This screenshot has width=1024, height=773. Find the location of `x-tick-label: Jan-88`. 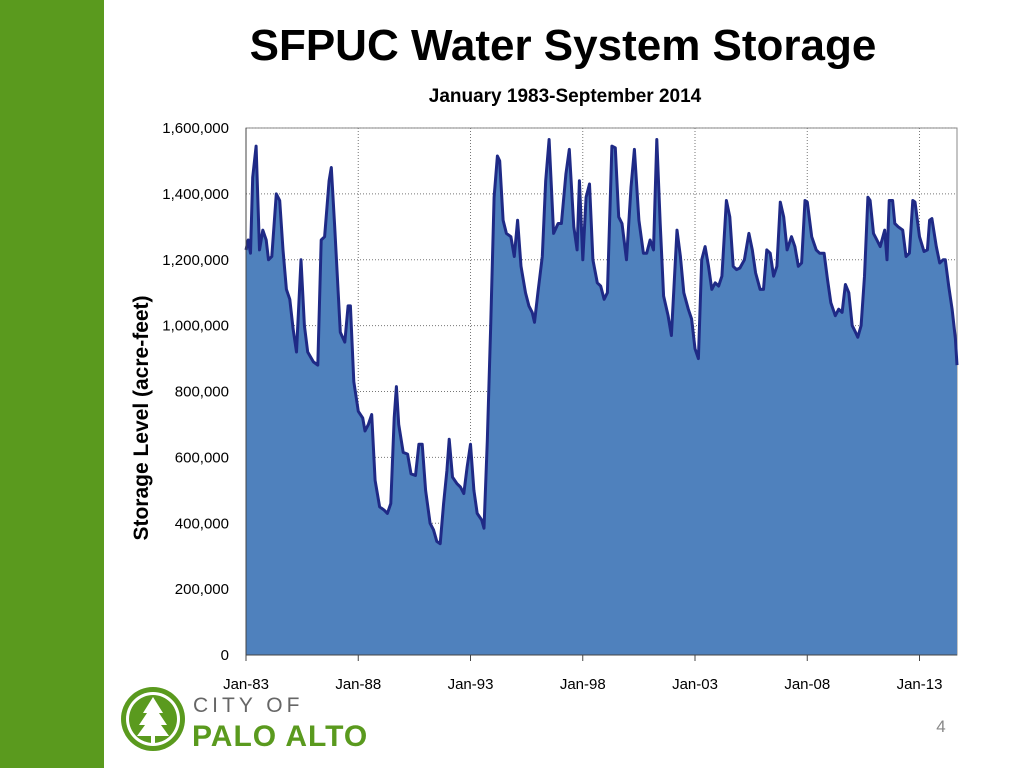

x-tick-label: Jan-88 is located at coordinates (358, 684).